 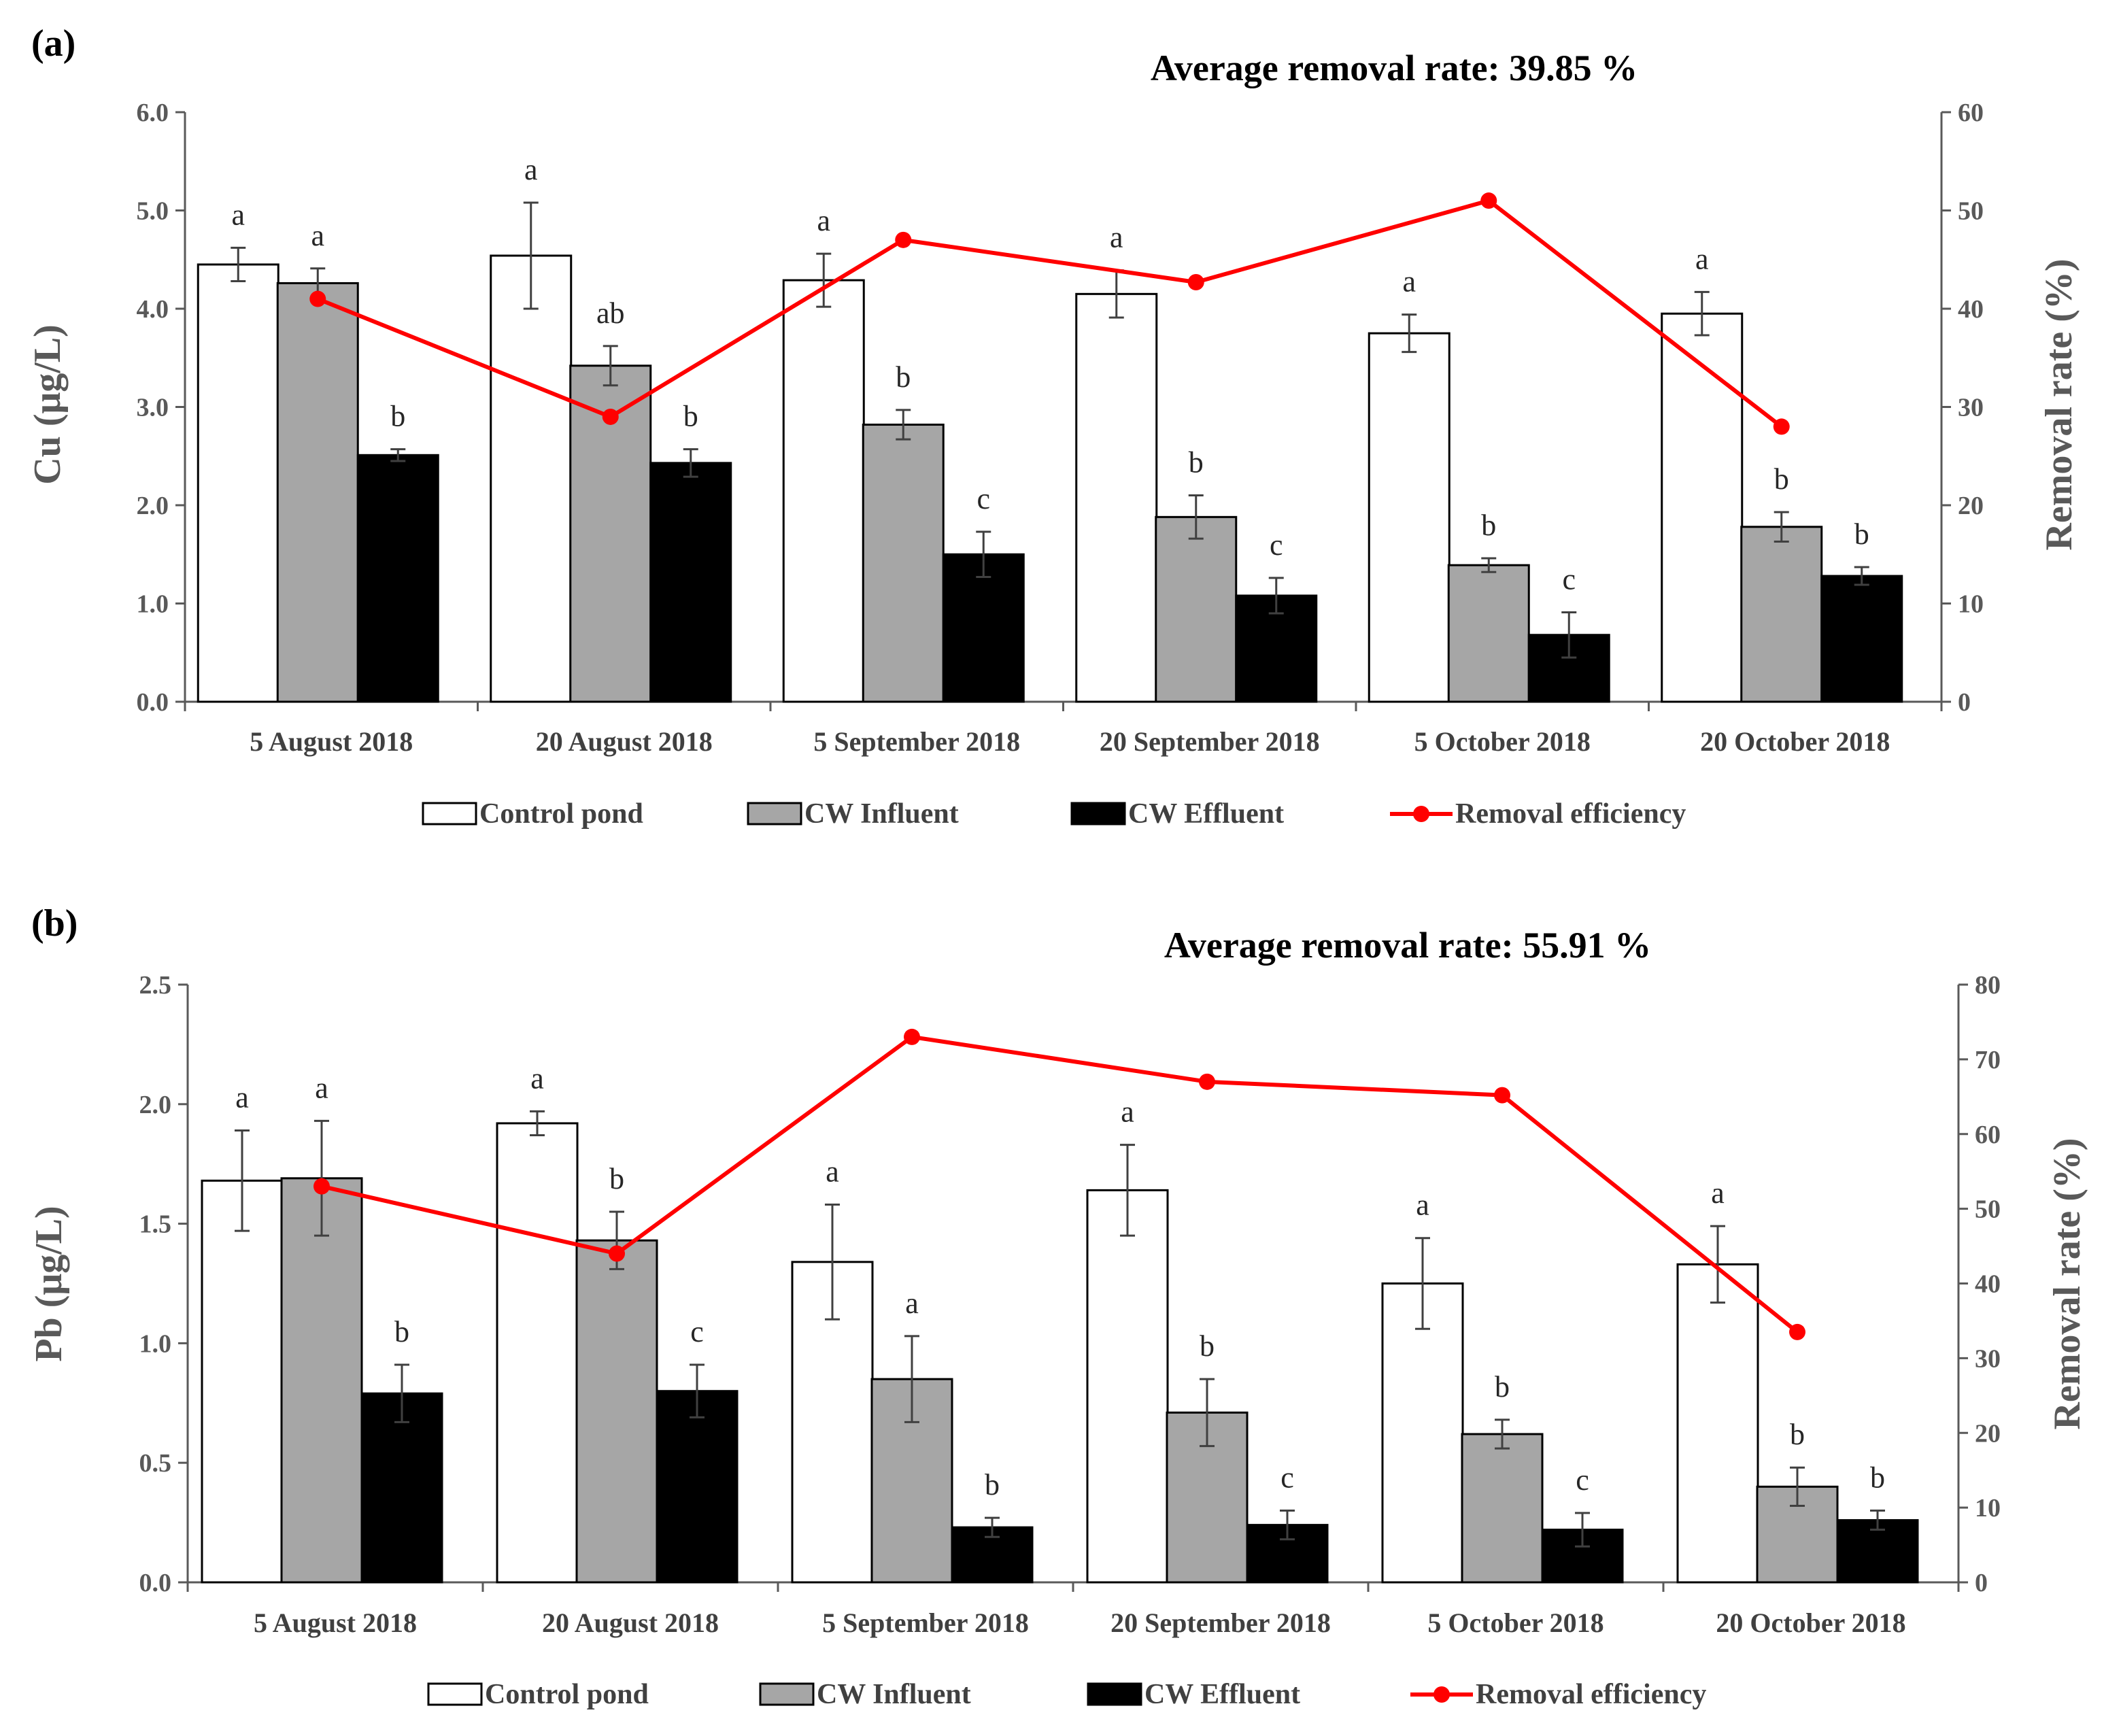 What do you see at coordinates (1988, 1433) in the screenshot?
I see `panel-b-right-tick-label: 20` at bounding box center [1988, 1433].